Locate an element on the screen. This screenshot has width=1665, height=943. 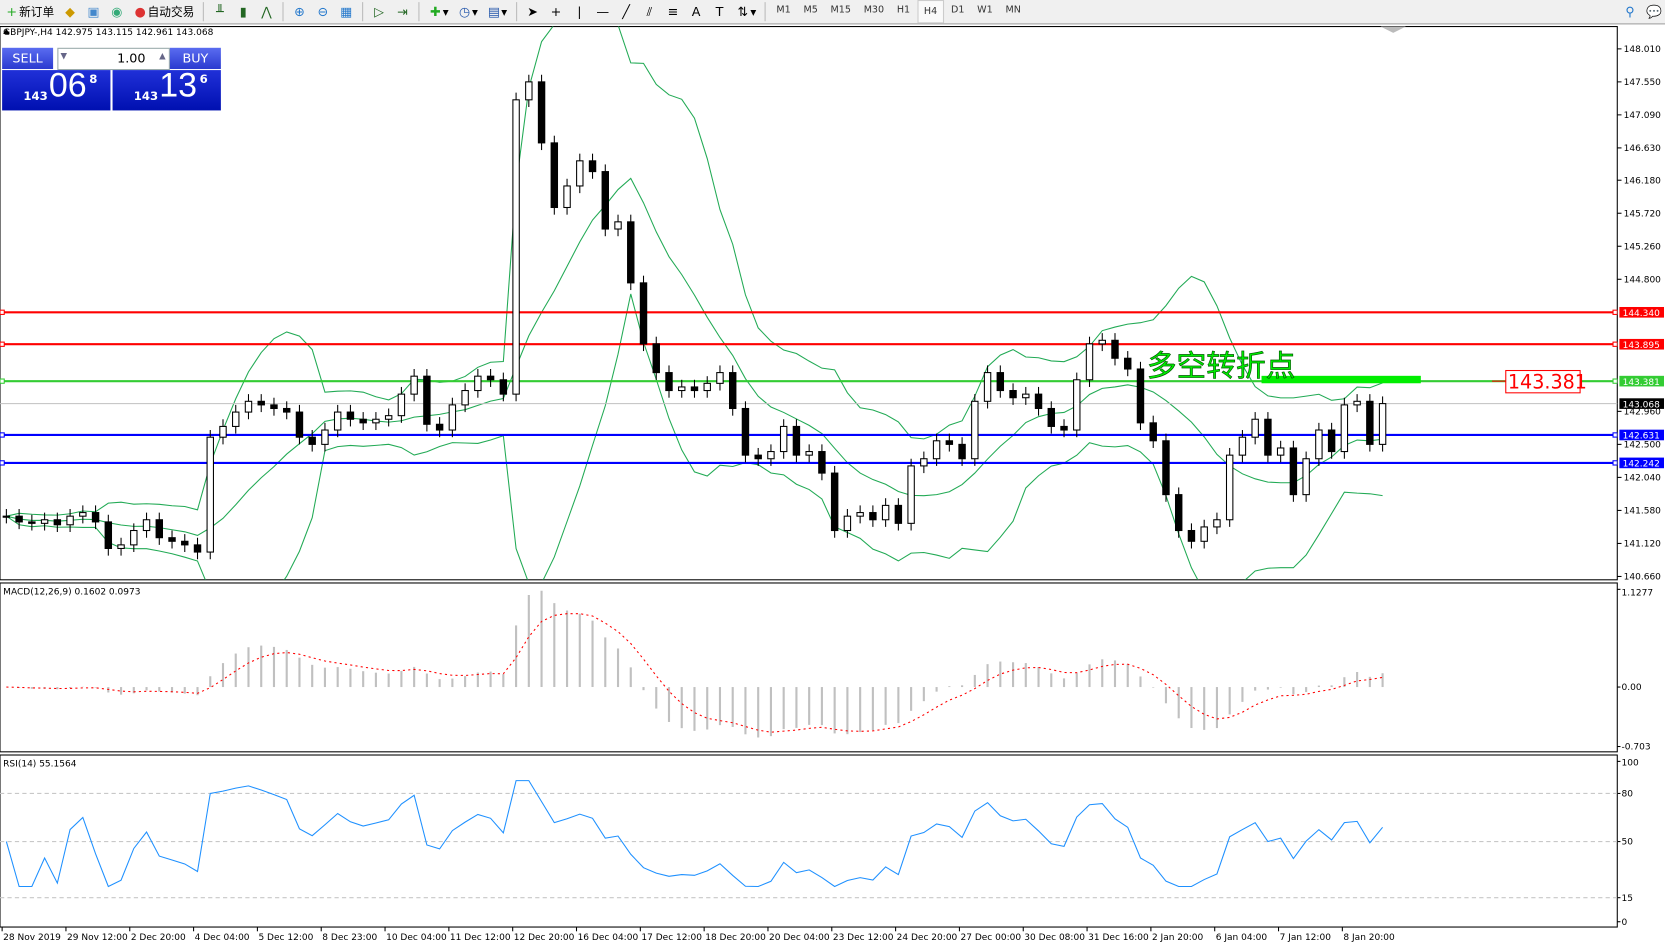
timeframe-m15: M15 is located at coordinates (840, 10).